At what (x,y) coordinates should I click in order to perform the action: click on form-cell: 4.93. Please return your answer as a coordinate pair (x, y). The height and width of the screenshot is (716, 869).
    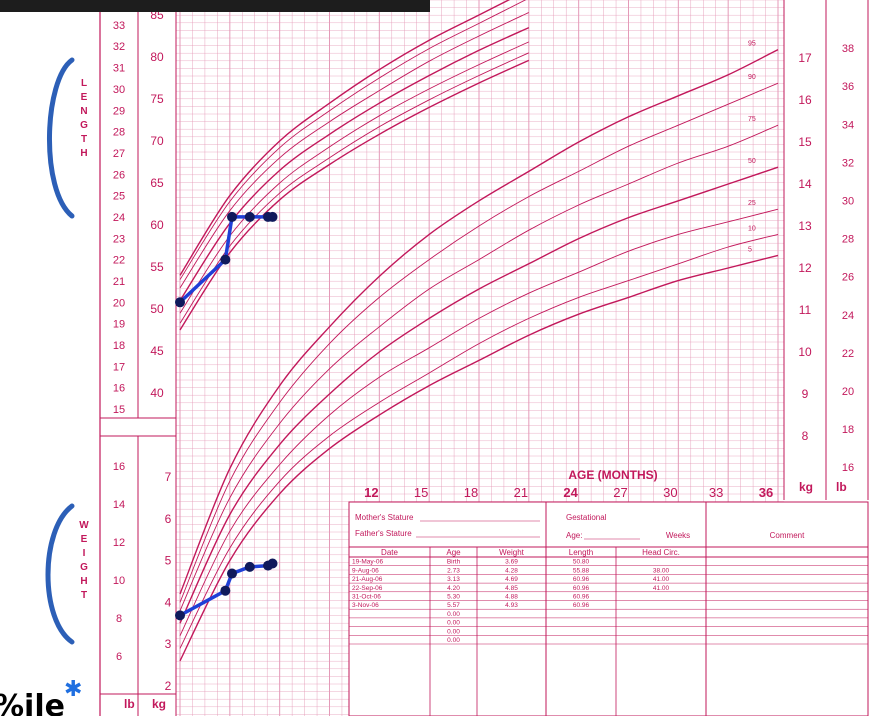
    Looking at the image, I should click on (511, 605).